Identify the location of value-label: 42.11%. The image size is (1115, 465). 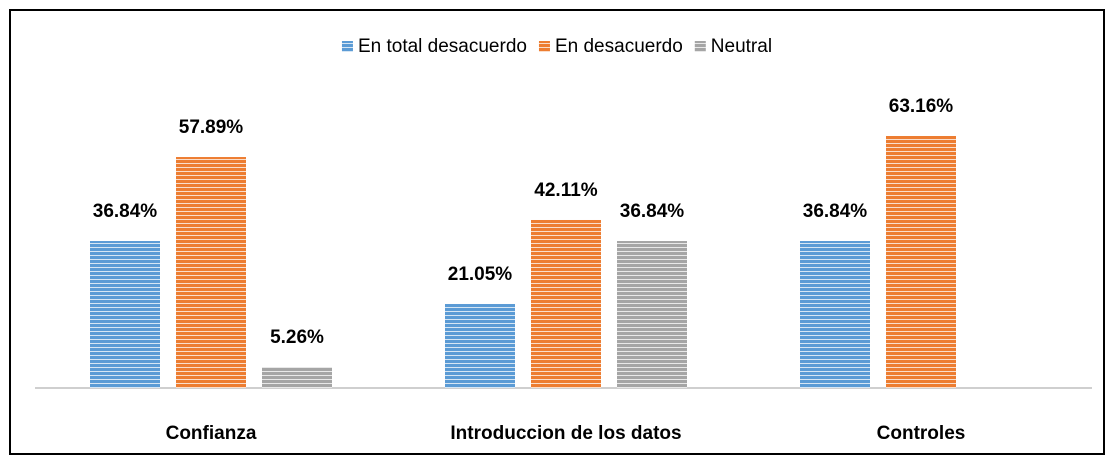
(565, 190).